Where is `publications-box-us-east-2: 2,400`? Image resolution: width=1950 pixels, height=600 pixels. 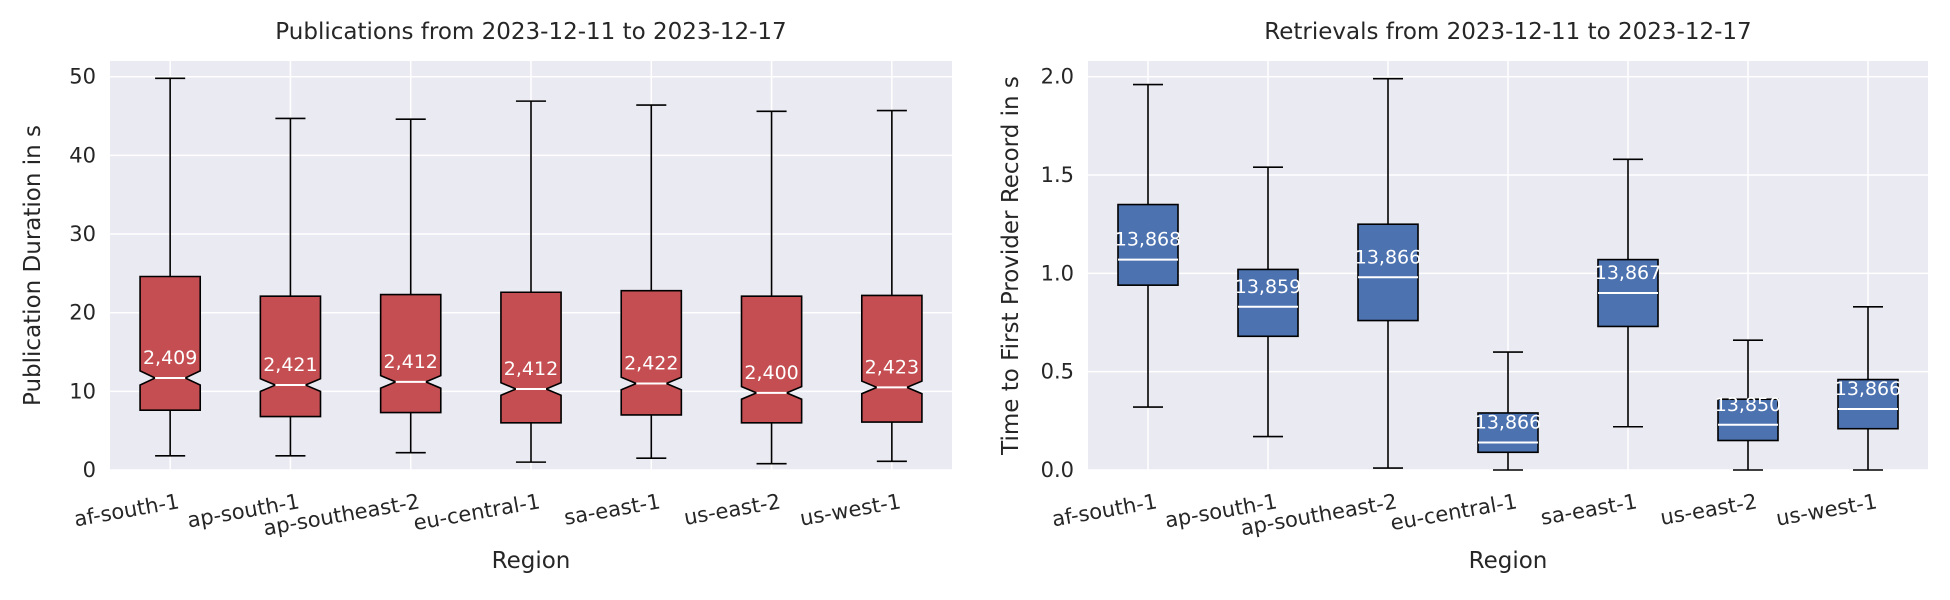 publications-box-us-east-2: 2,400 is located at coordinates (771, 287).